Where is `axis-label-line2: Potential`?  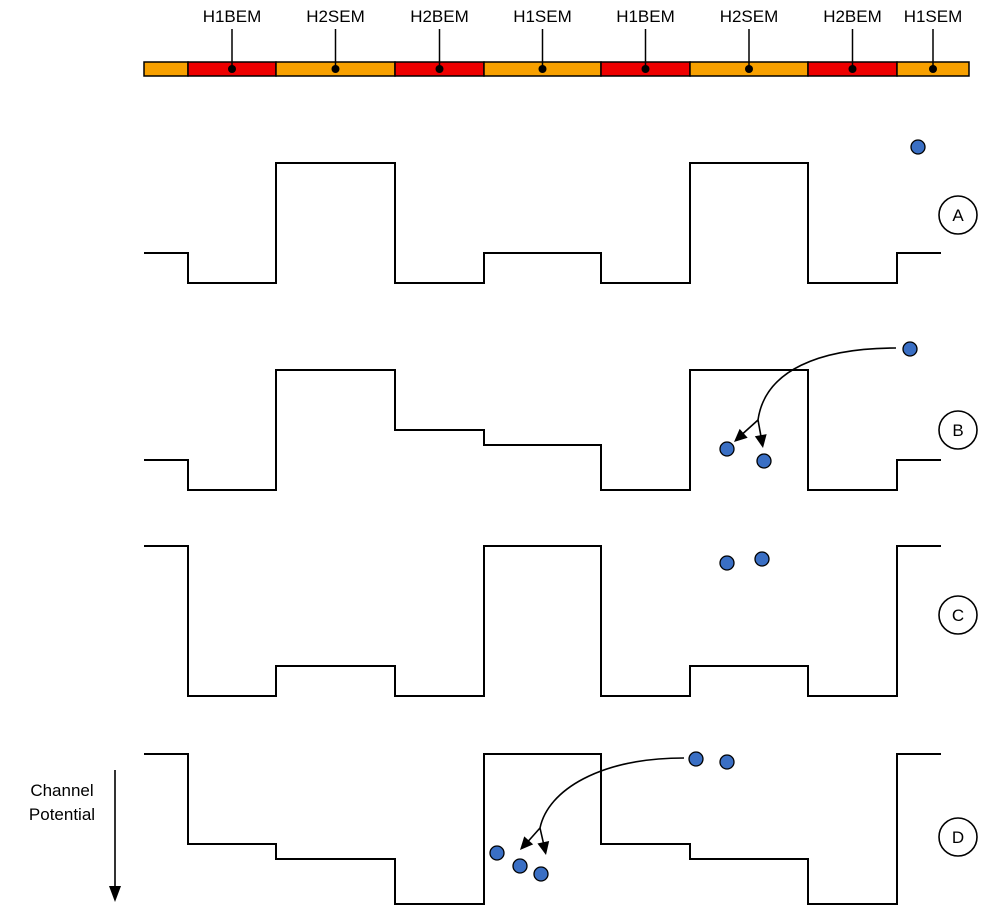
axis-label-line2: Potential is located at coordinates (62, 814).